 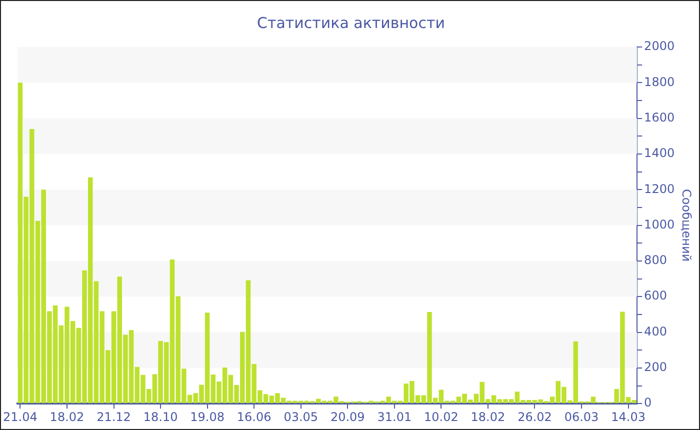 I want to click on x-tick-label: 21.12, so click(x=113, y=417).